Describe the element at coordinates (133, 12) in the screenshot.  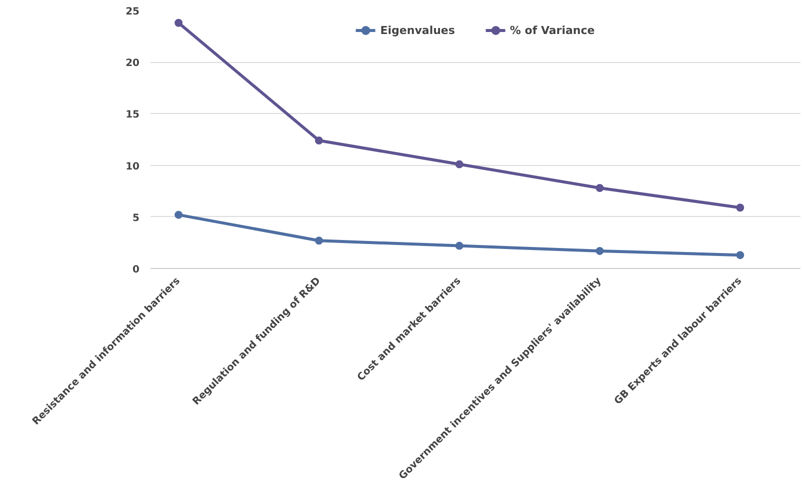
I see `y-tick-label: 25` at that location.